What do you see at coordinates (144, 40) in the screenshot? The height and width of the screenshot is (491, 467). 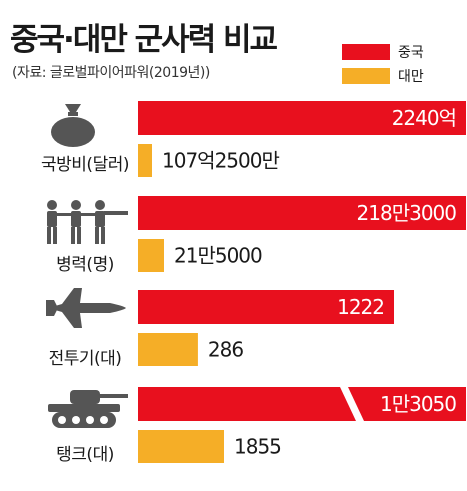 I see `chart-title: 중국·대만 군사력 비교` at bounding box center [144, 40].